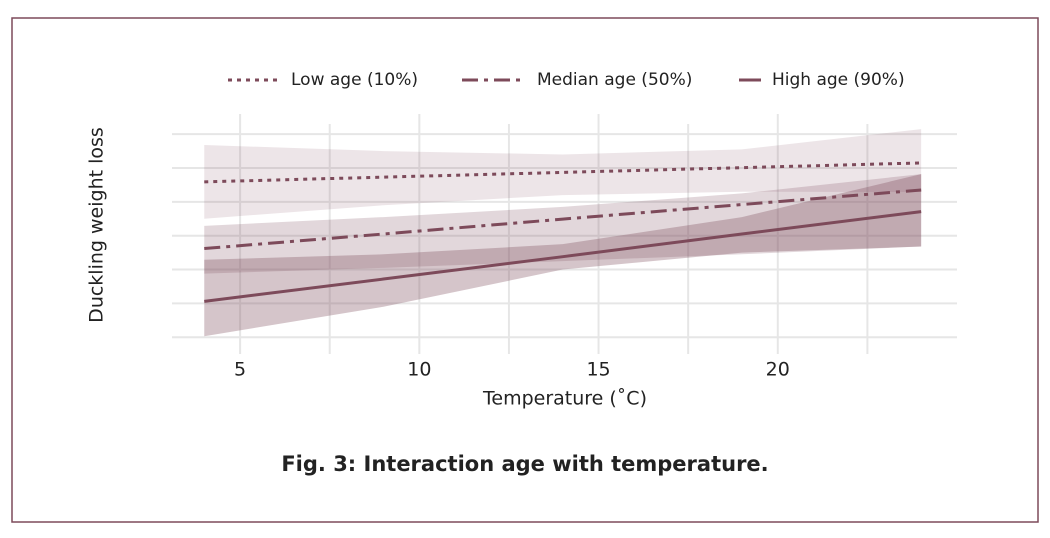 This screenshot has height=538, width=1050. I want to click on legend-label: Median age (50%), so click(614, 80).